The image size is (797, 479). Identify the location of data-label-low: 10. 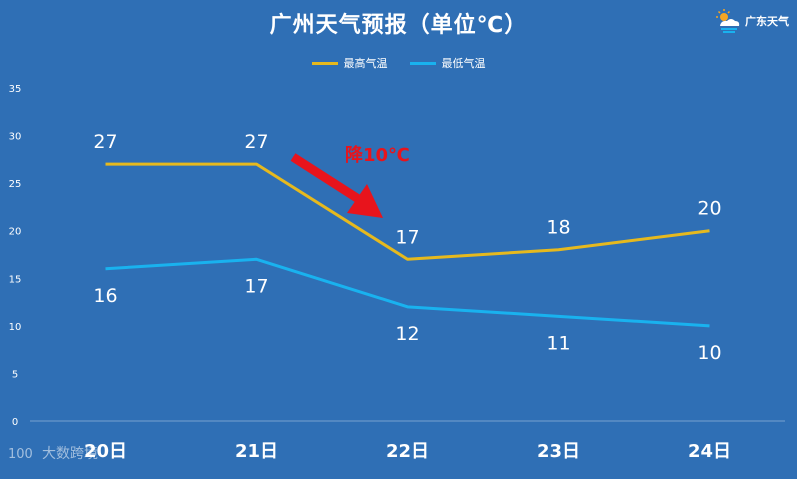
(709, 353).